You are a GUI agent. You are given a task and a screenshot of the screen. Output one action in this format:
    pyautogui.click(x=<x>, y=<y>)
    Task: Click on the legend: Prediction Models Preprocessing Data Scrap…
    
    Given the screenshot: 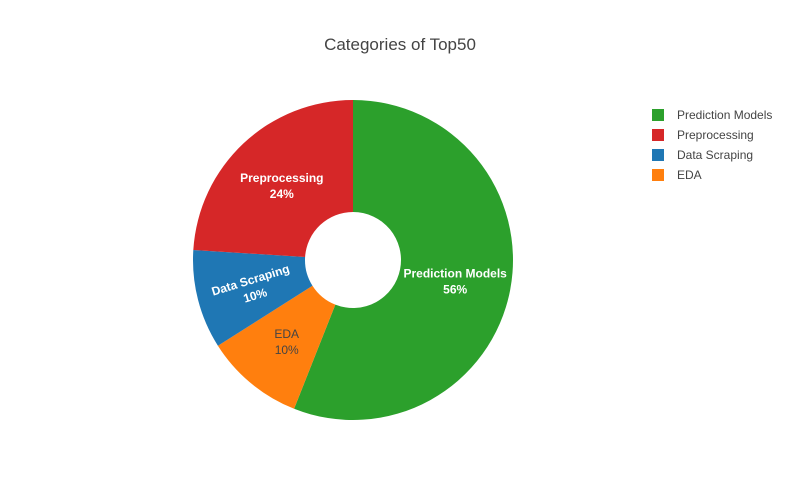 What is the action you would take?
    pyautogui.click(x=712, y=145)
    